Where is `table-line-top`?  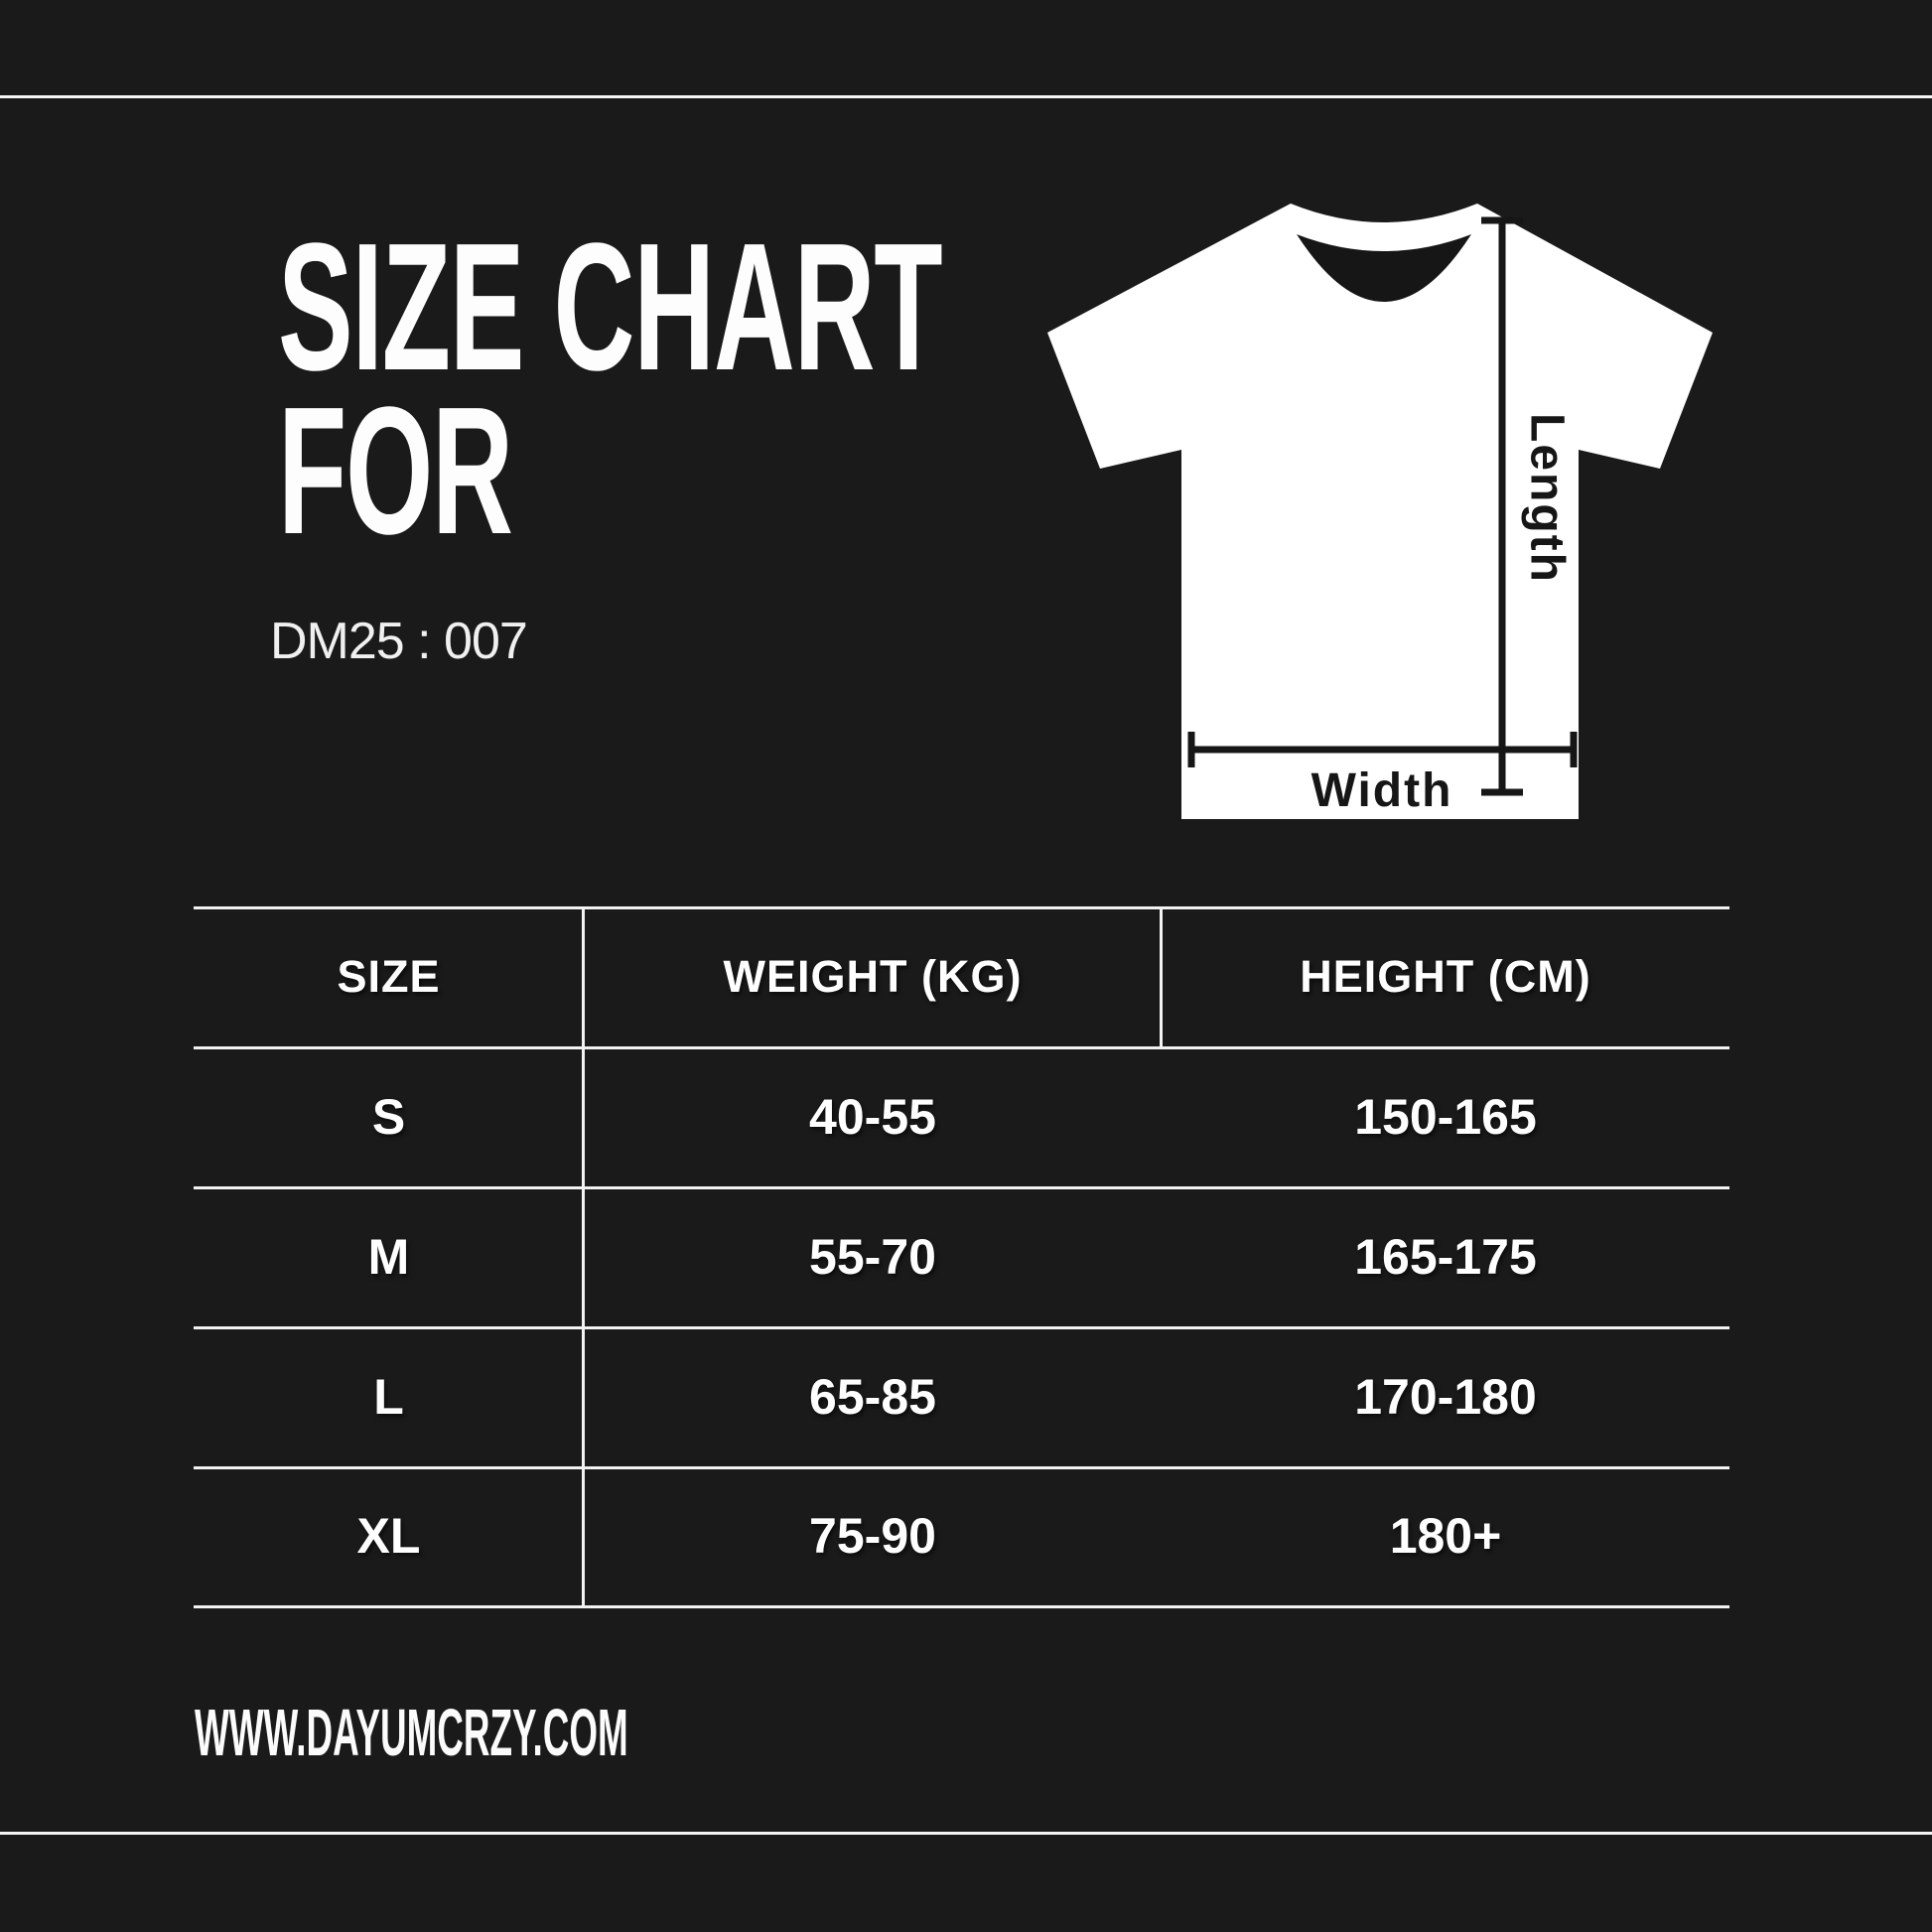 table-line-top is located at coordinates (962, 907).